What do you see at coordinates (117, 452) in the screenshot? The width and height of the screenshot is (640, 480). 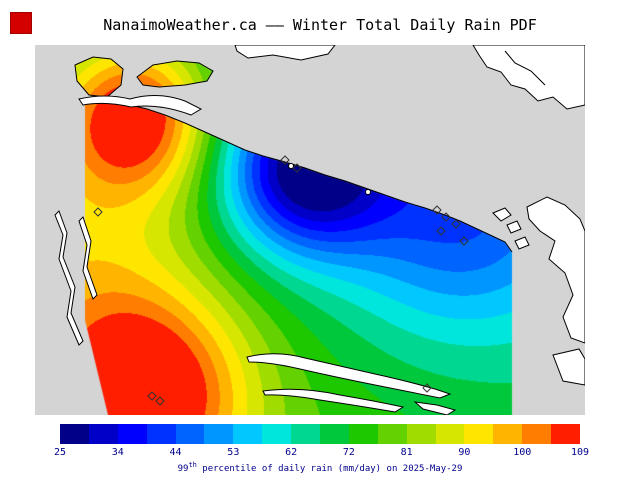 I see `colorbar-tick: 34` at bounding box center [117, 452].